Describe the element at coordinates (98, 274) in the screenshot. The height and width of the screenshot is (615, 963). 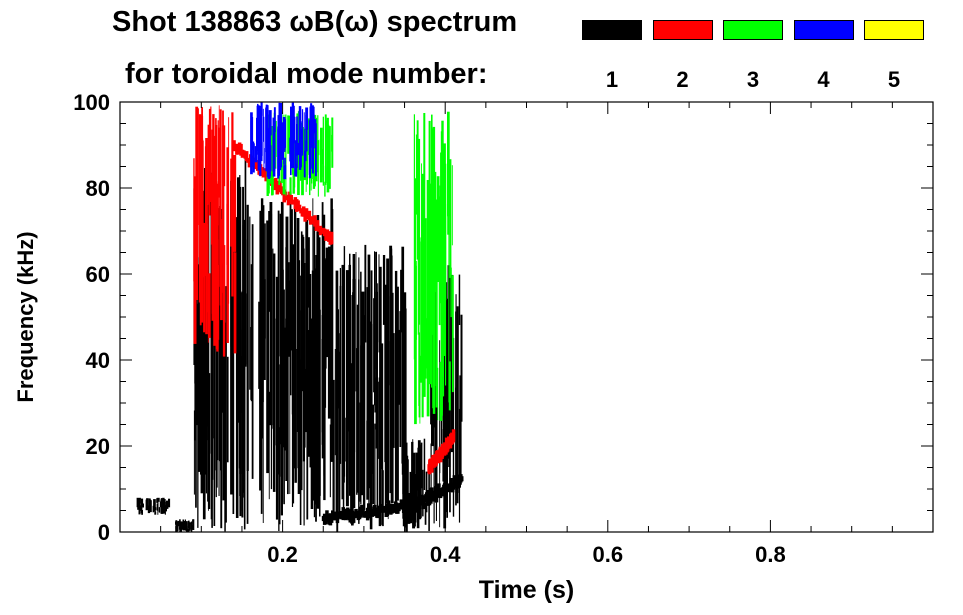
I see `y-tick-label: 60` at that location.